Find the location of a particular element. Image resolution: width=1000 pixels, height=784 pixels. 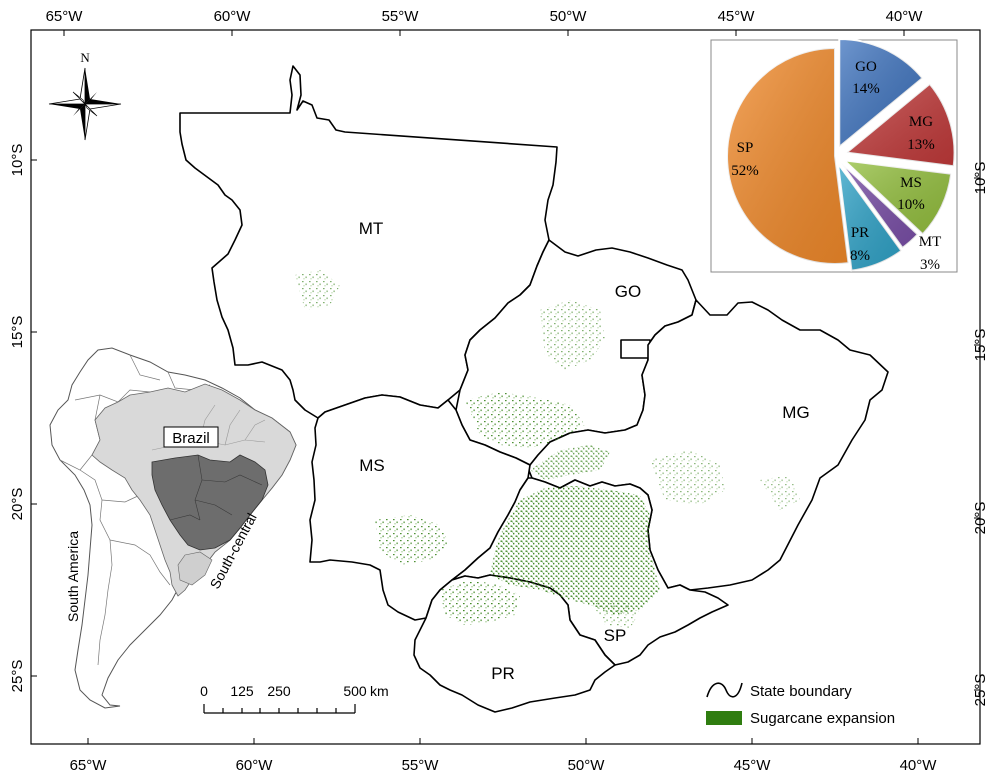

brazil-label: Brazil is located at coordinates (191, 438).